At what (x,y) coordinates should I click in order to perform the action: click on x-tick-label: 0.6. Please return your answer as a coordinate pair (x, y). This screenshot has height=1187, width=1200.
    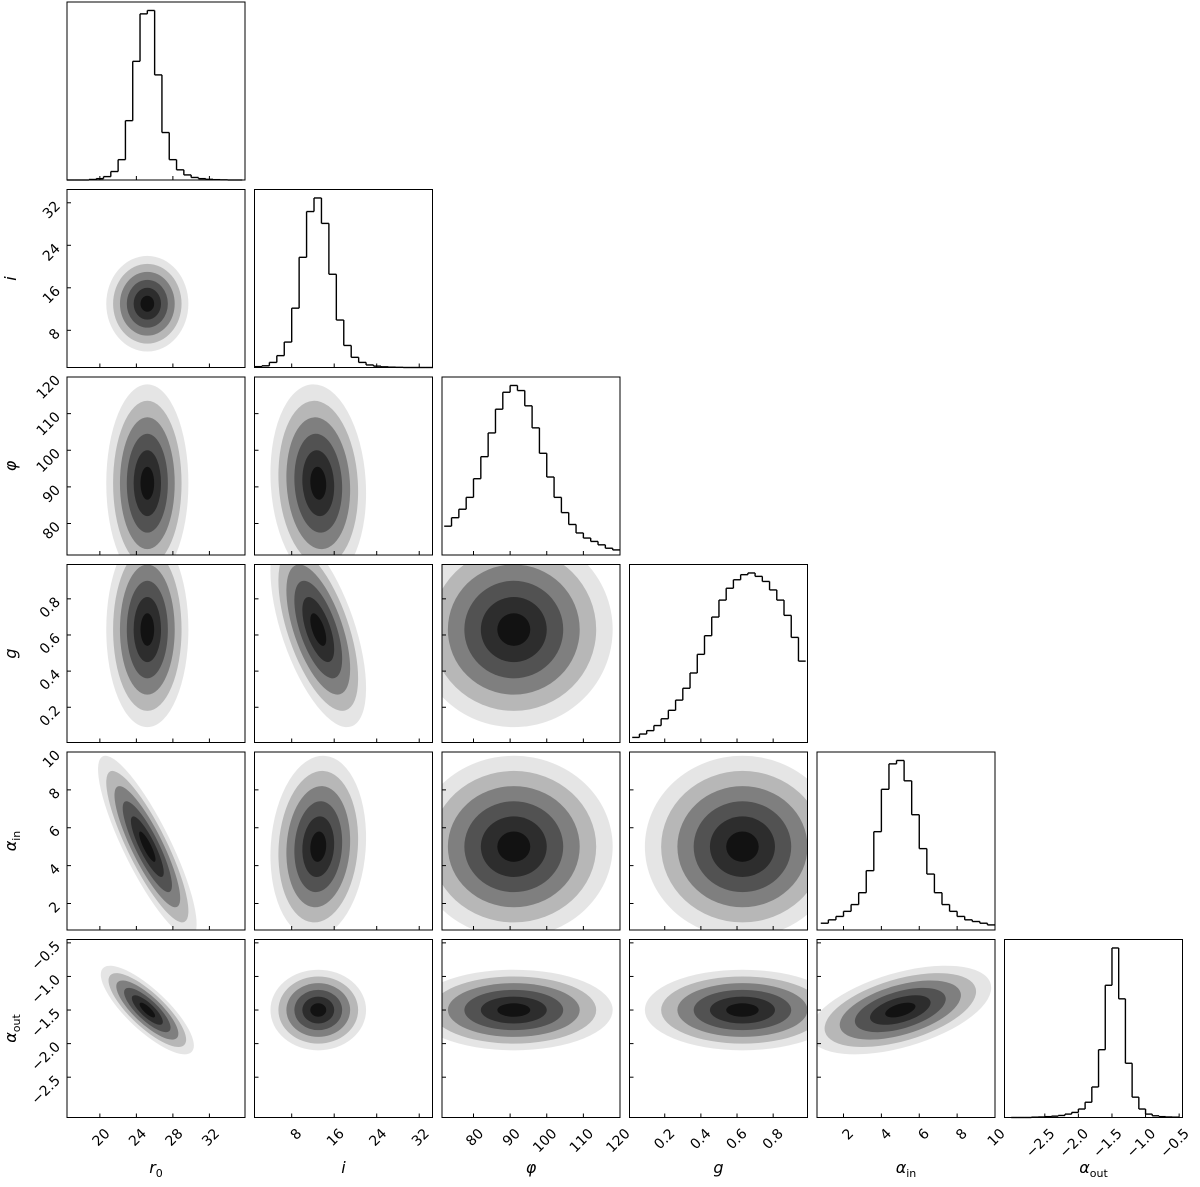
    Looking at the image, I should click on (737, 1139).